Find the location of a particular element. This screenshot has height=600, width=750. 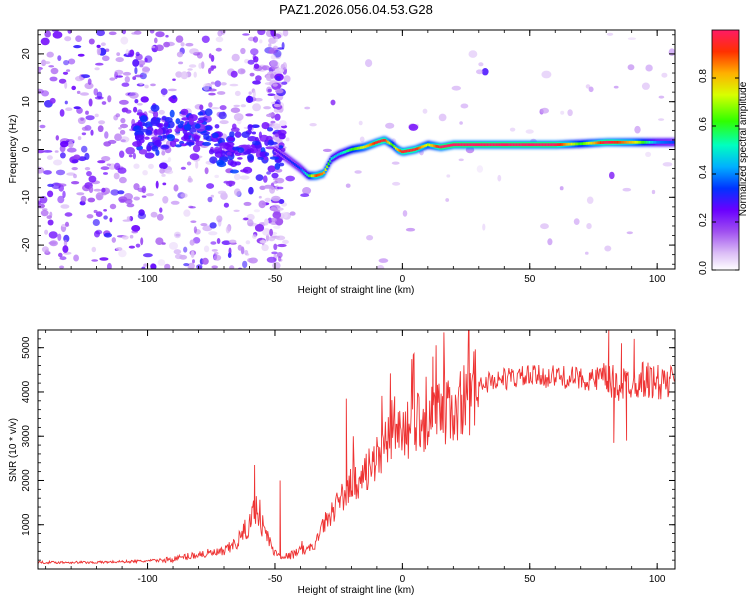

y-tick-label: 1000 is located at coordinates (26, 524).